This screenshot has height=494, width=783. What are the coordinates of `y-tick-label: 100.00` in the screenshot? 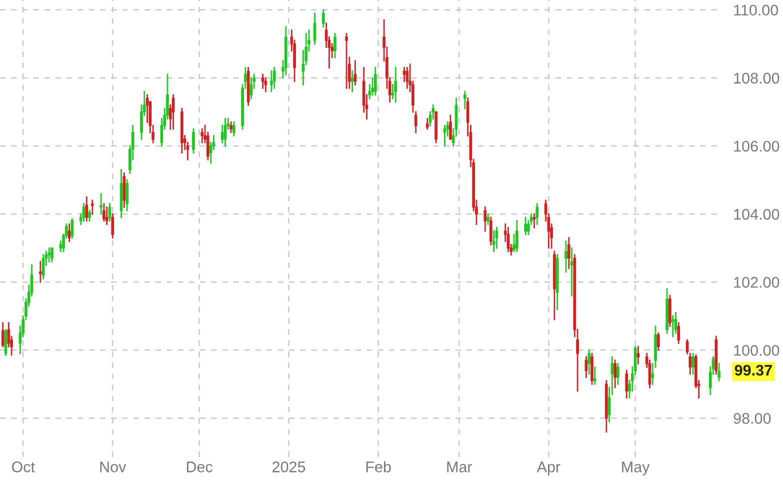 It's located at (757, 350).